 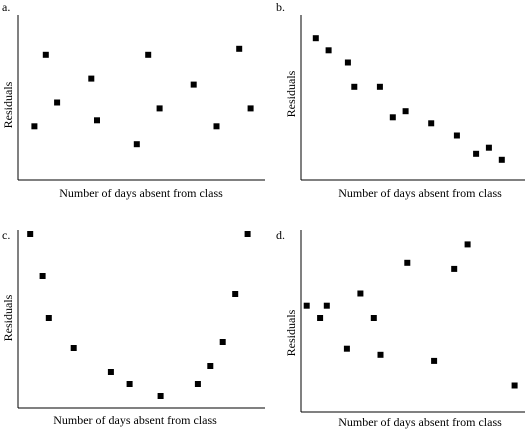 I want to click on panel-letter: b., so click(x=280, y=7).